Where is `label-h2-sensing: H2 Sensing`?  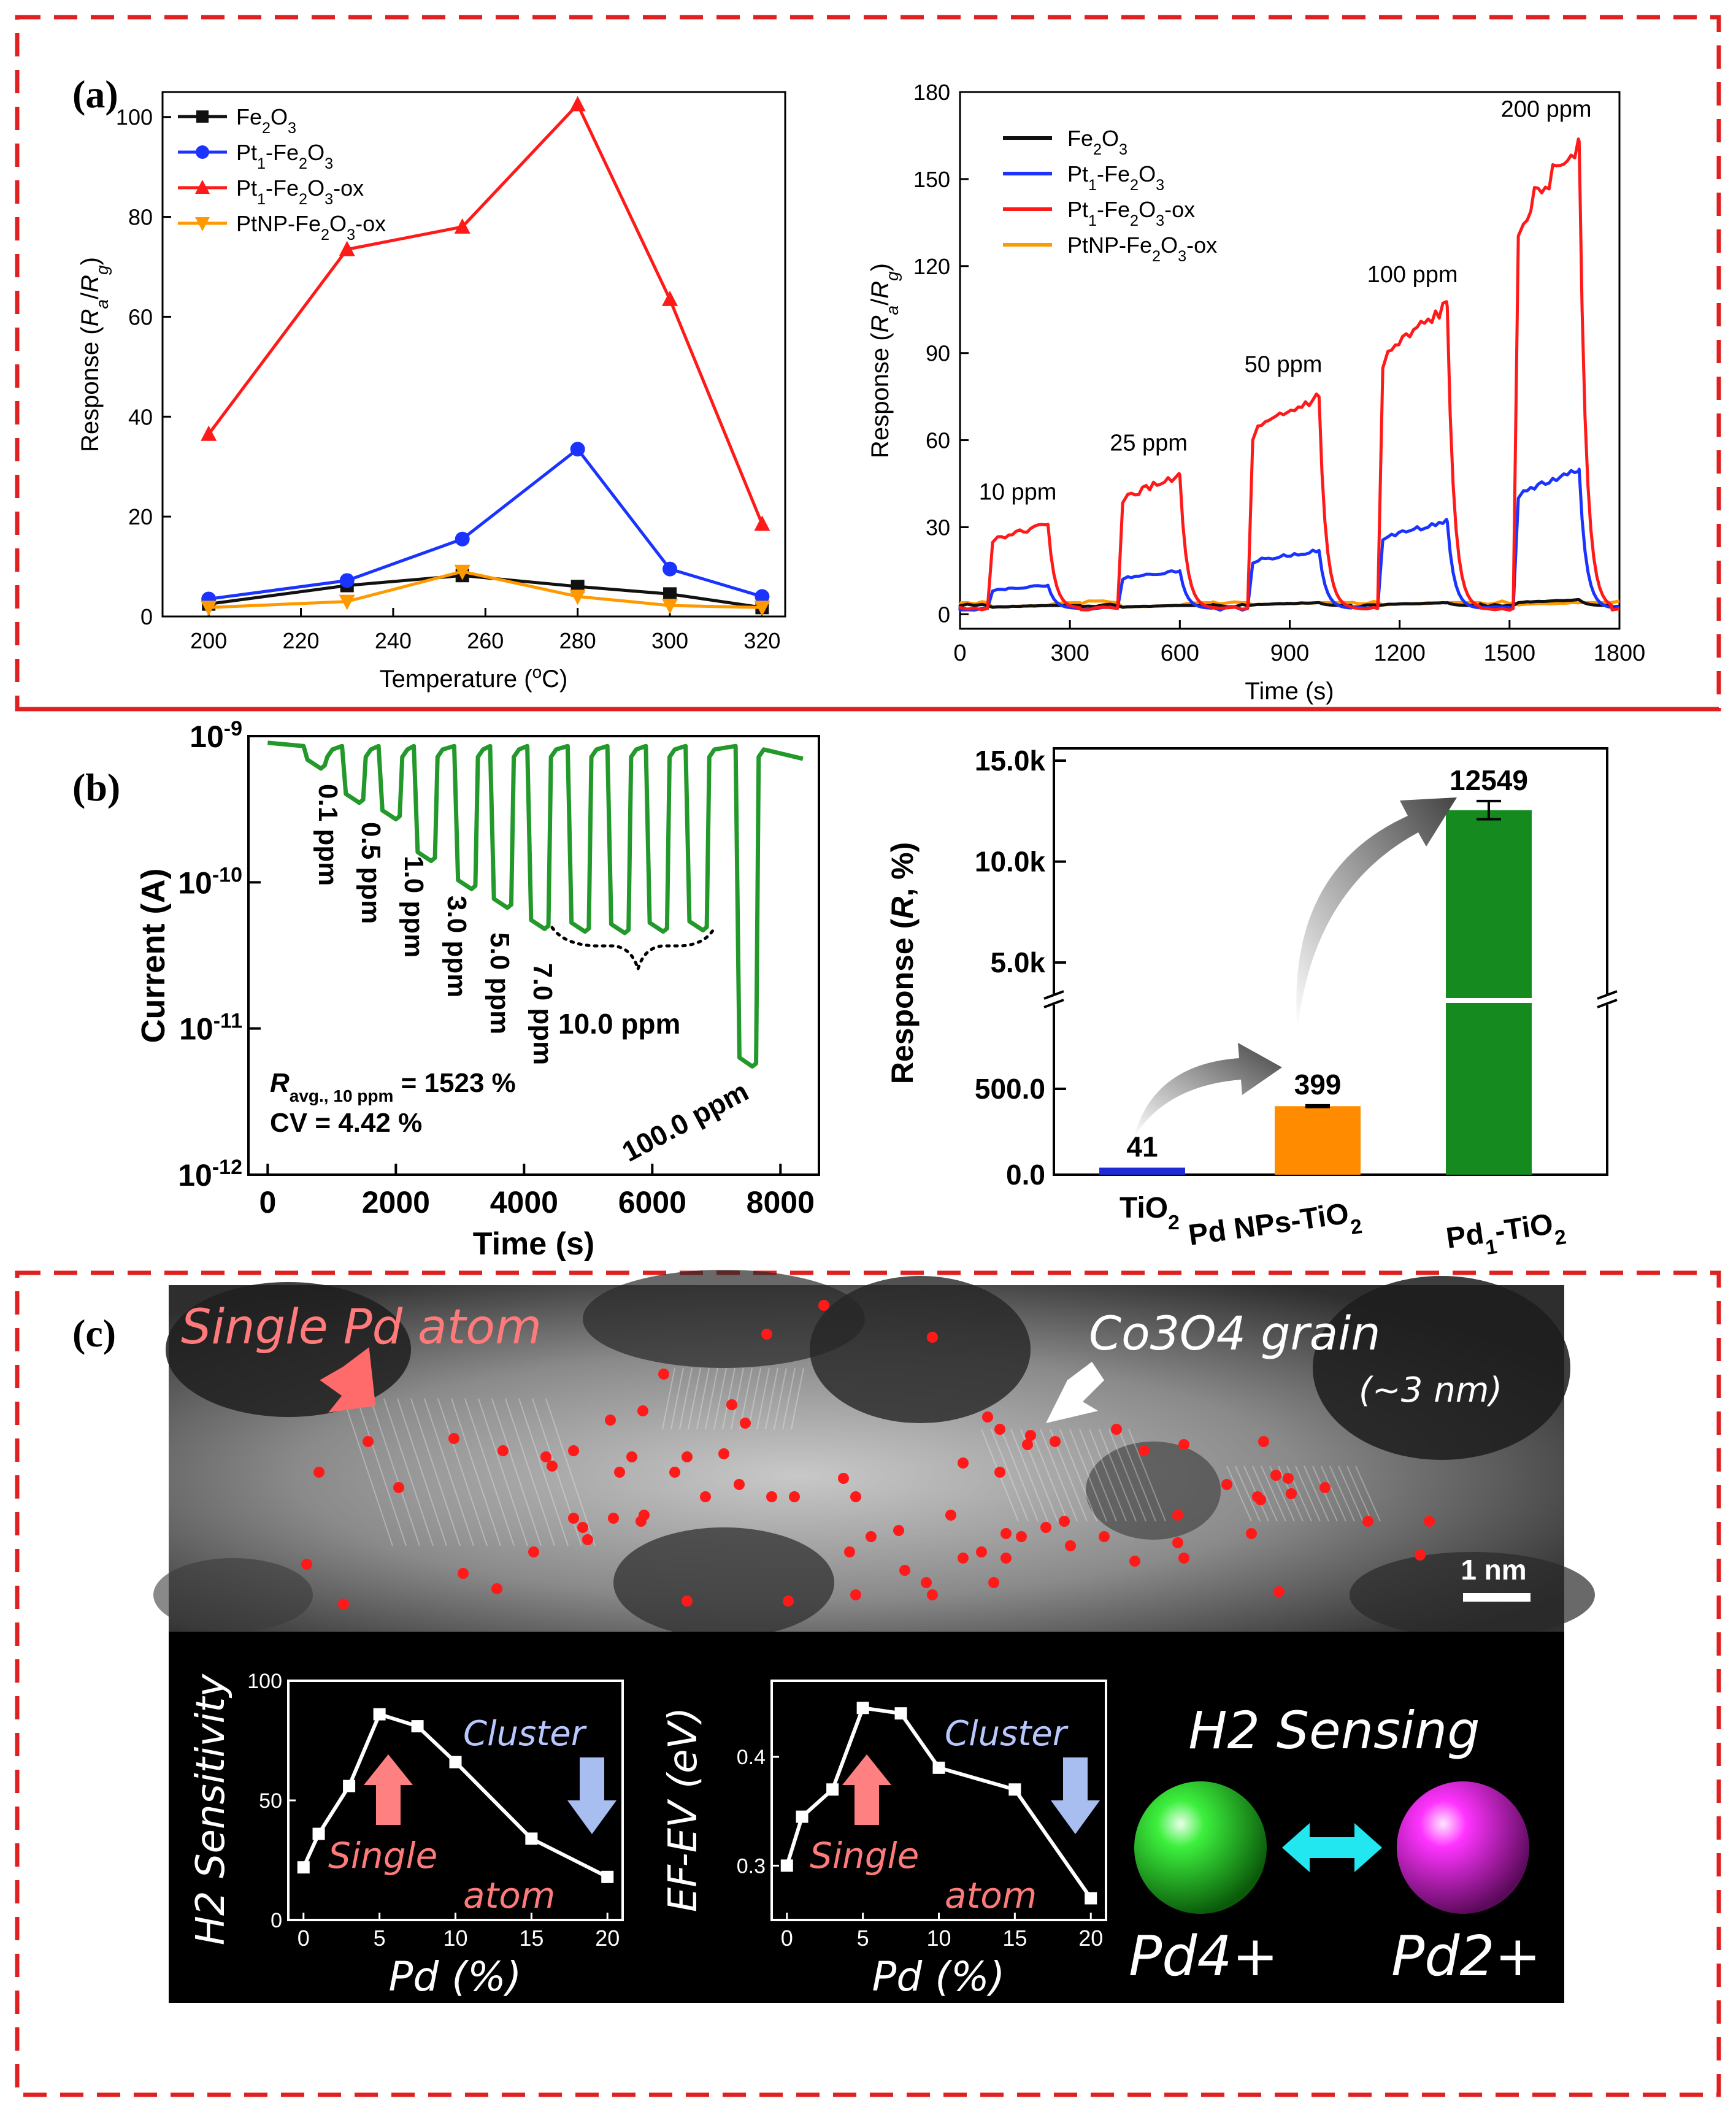
label-h2-sensing: H2 Sensing is located at coordinates (1334, 1730).